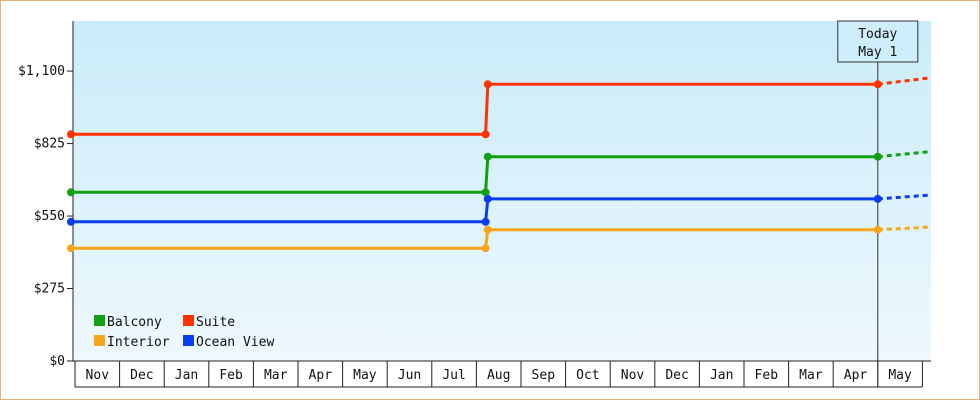  What do you see at coordinates (235, 342) in the screenshot?
I see `legend-label: Ocean View` at bounding box center [235, 342].